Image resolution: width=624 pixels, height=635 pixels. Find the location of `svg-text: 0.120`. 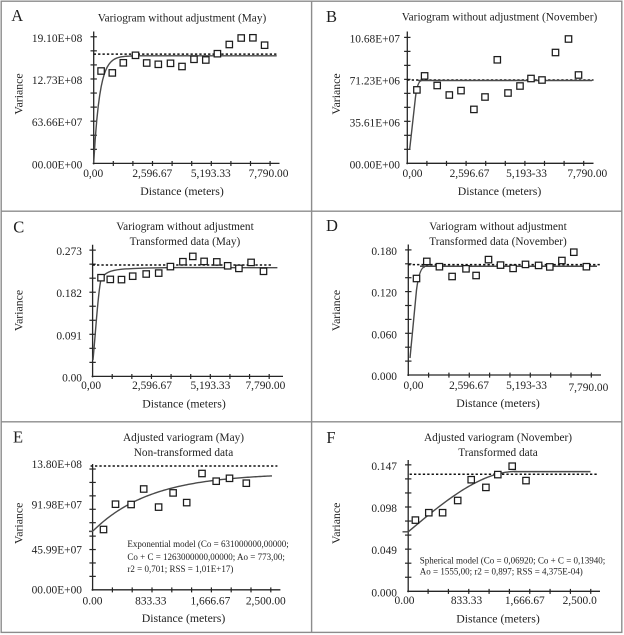

svg-text: 0.120 is located at coordinates (384, 294).